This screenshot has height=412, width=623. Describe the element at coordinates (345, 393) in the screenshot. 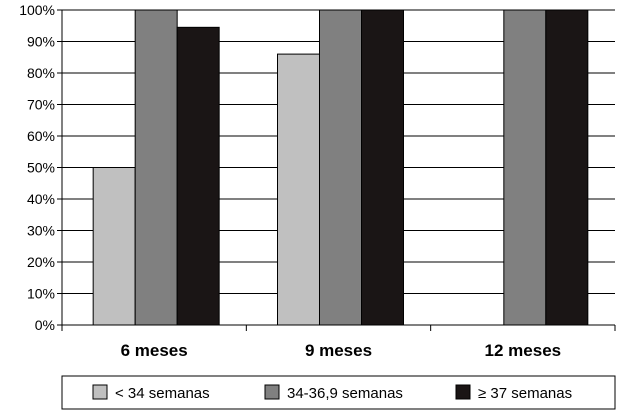

I see `legend-label: 34-36,9 semanas` at that location.